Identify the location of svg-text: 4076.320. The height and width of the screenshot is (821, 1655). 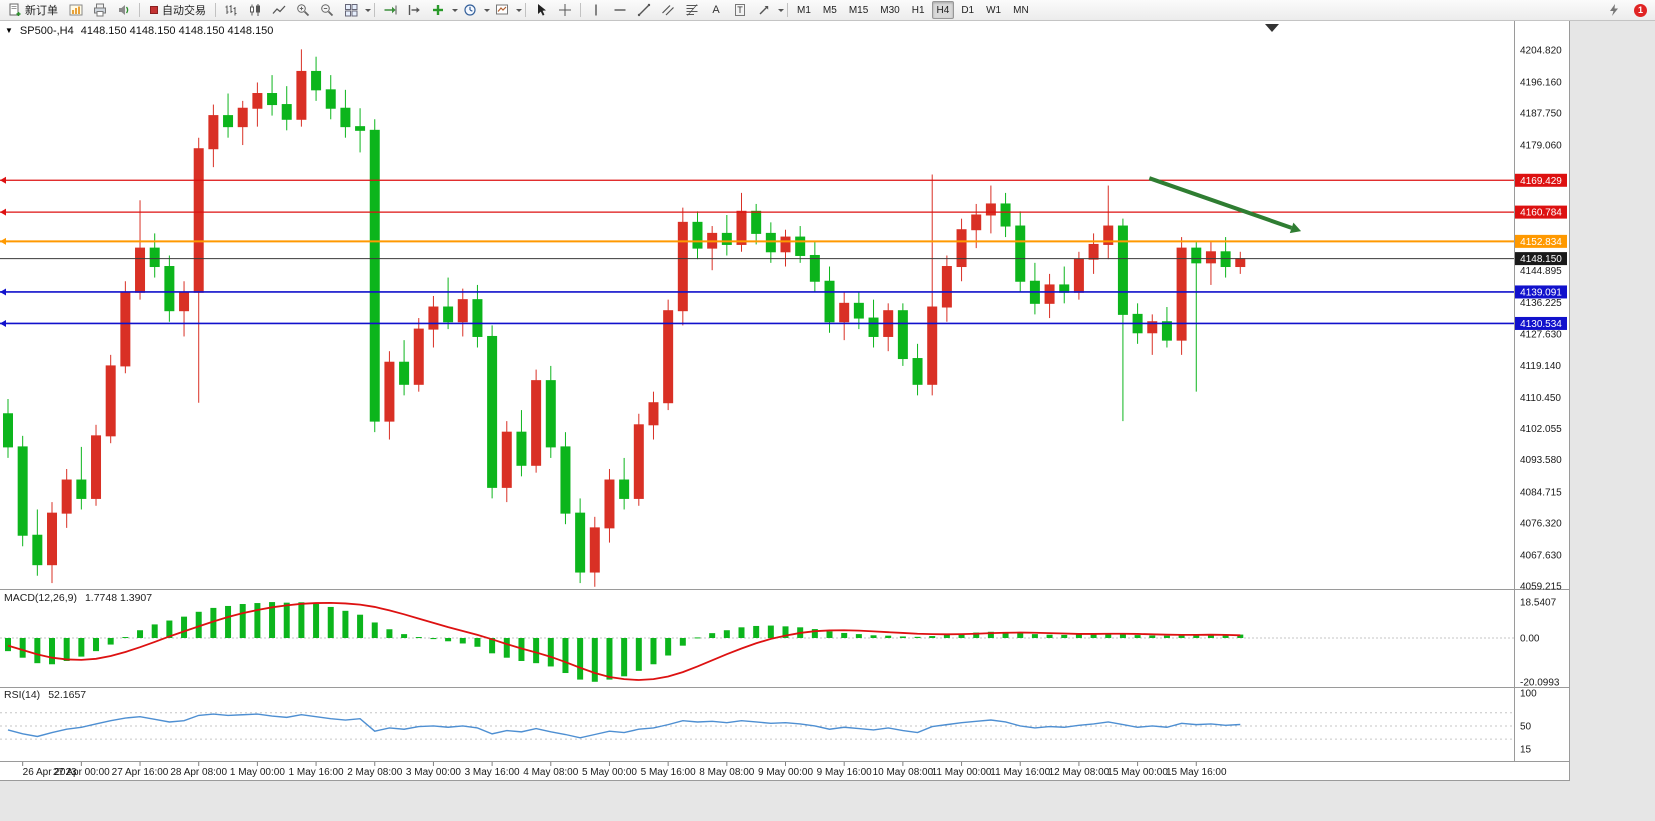
(1541, 524).